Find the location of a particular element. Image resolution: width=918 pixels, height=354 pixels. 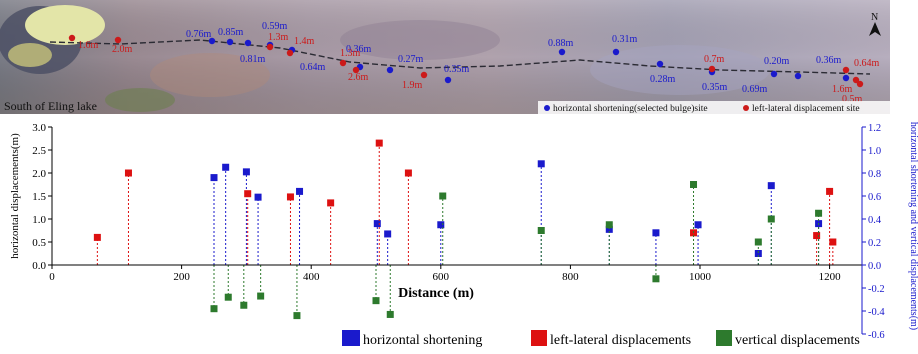

north-arrow-icon is located at coordinates (875, 29).